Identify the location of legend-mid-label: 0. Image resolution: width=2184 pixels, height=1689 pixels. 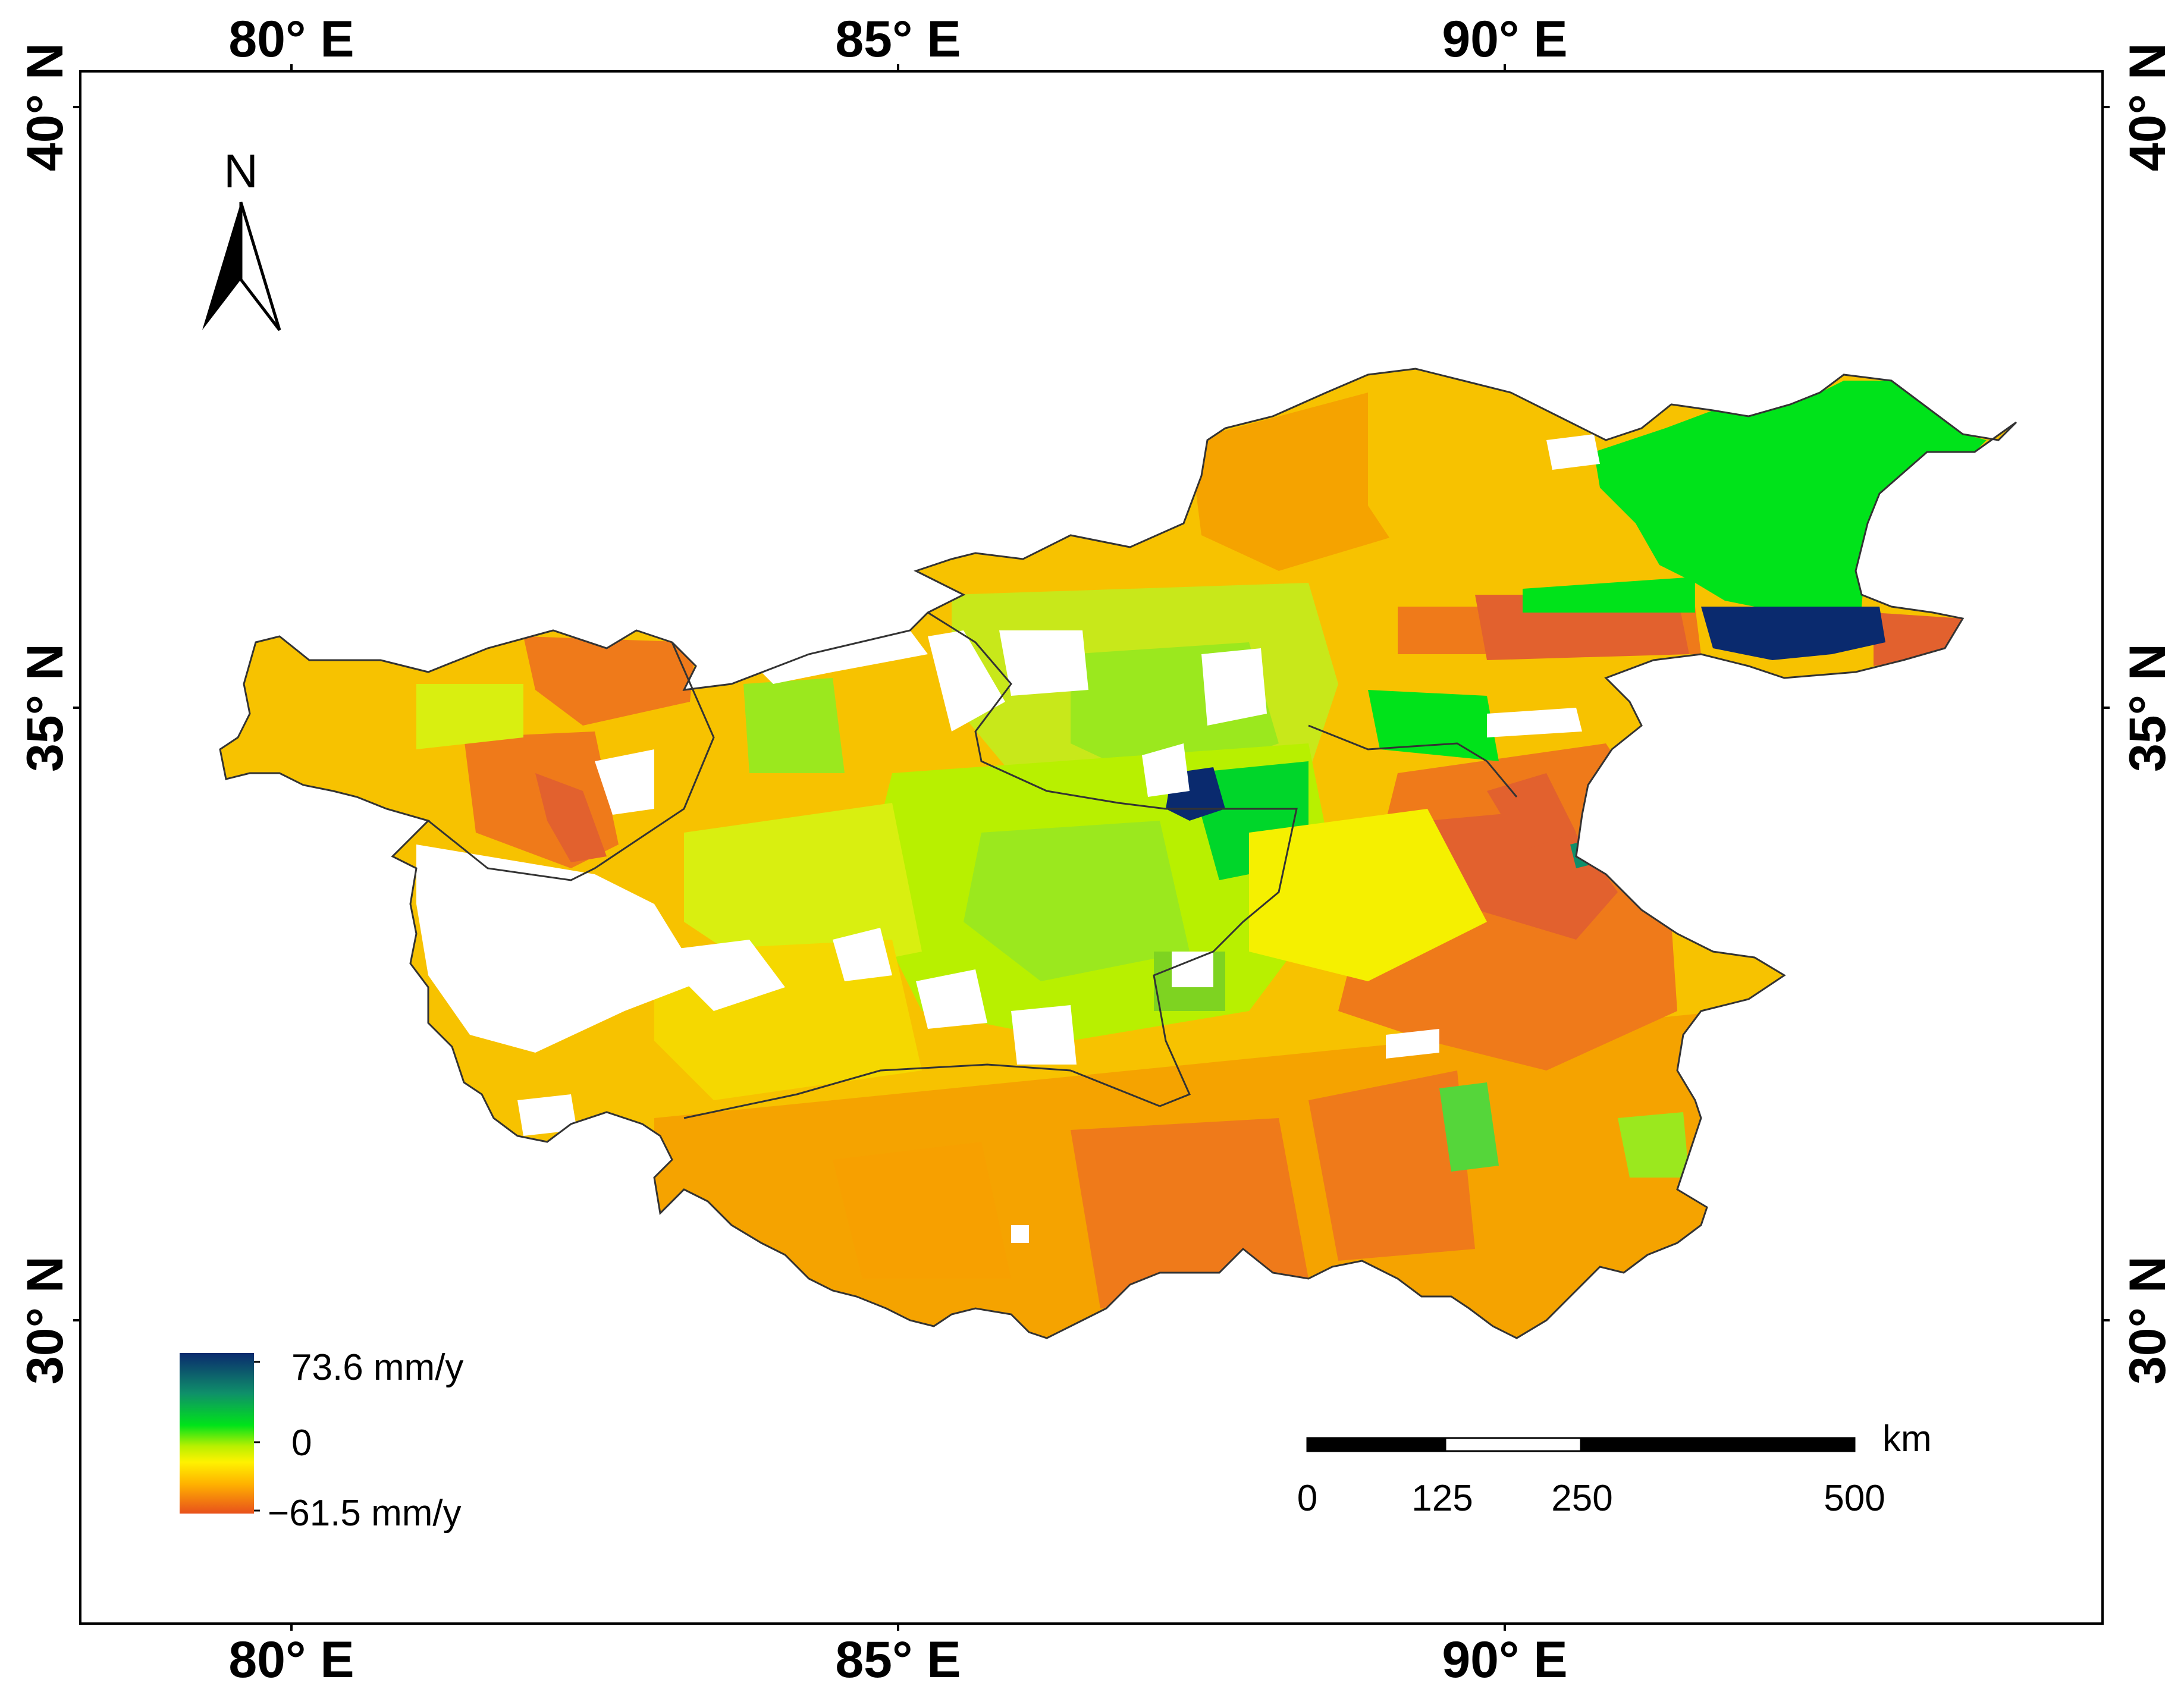
(301, 1444).